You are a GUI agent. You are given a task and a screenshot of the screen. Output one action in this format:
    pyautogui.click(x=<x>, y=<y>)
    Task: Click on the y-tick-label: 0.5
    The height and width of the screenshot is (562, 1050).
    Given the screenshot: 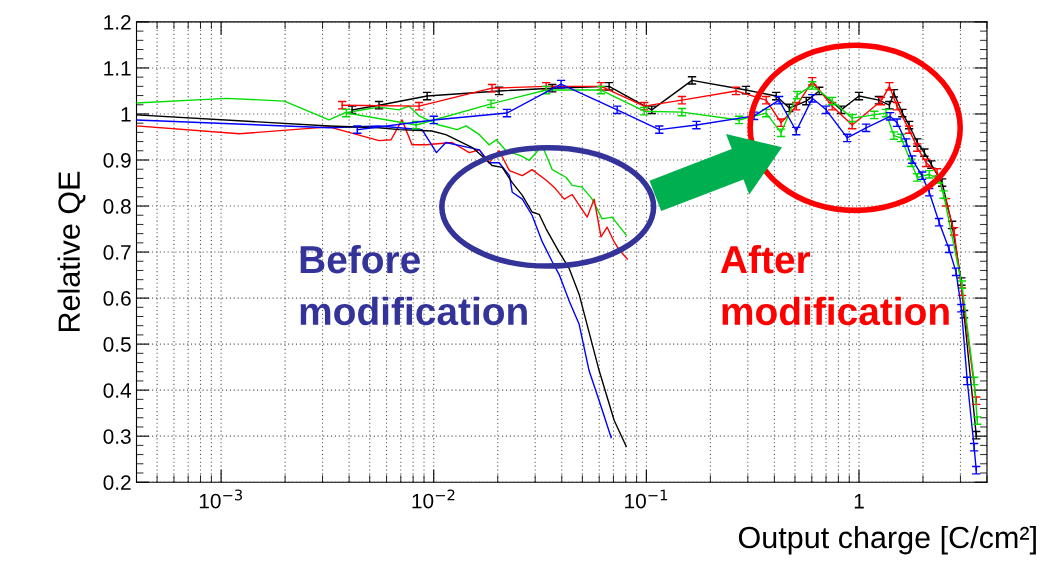 What is the action you would take?
    pyautogui.click(x=117, y=344)
    